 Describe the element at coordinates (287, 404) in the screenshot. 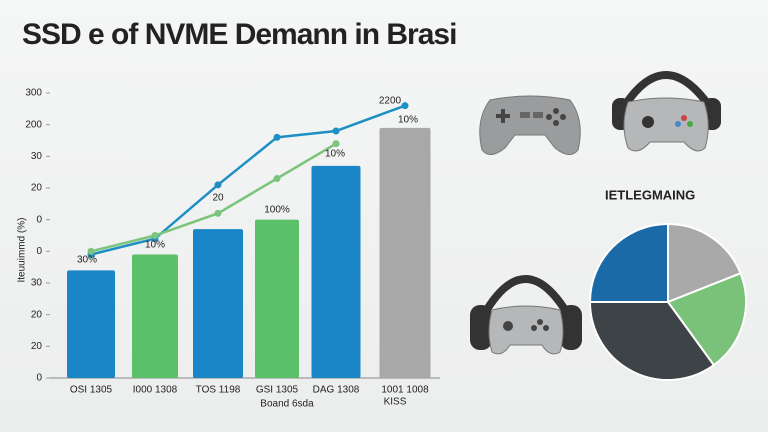

I see `x-axis-label: Boand 6sda` at that location.